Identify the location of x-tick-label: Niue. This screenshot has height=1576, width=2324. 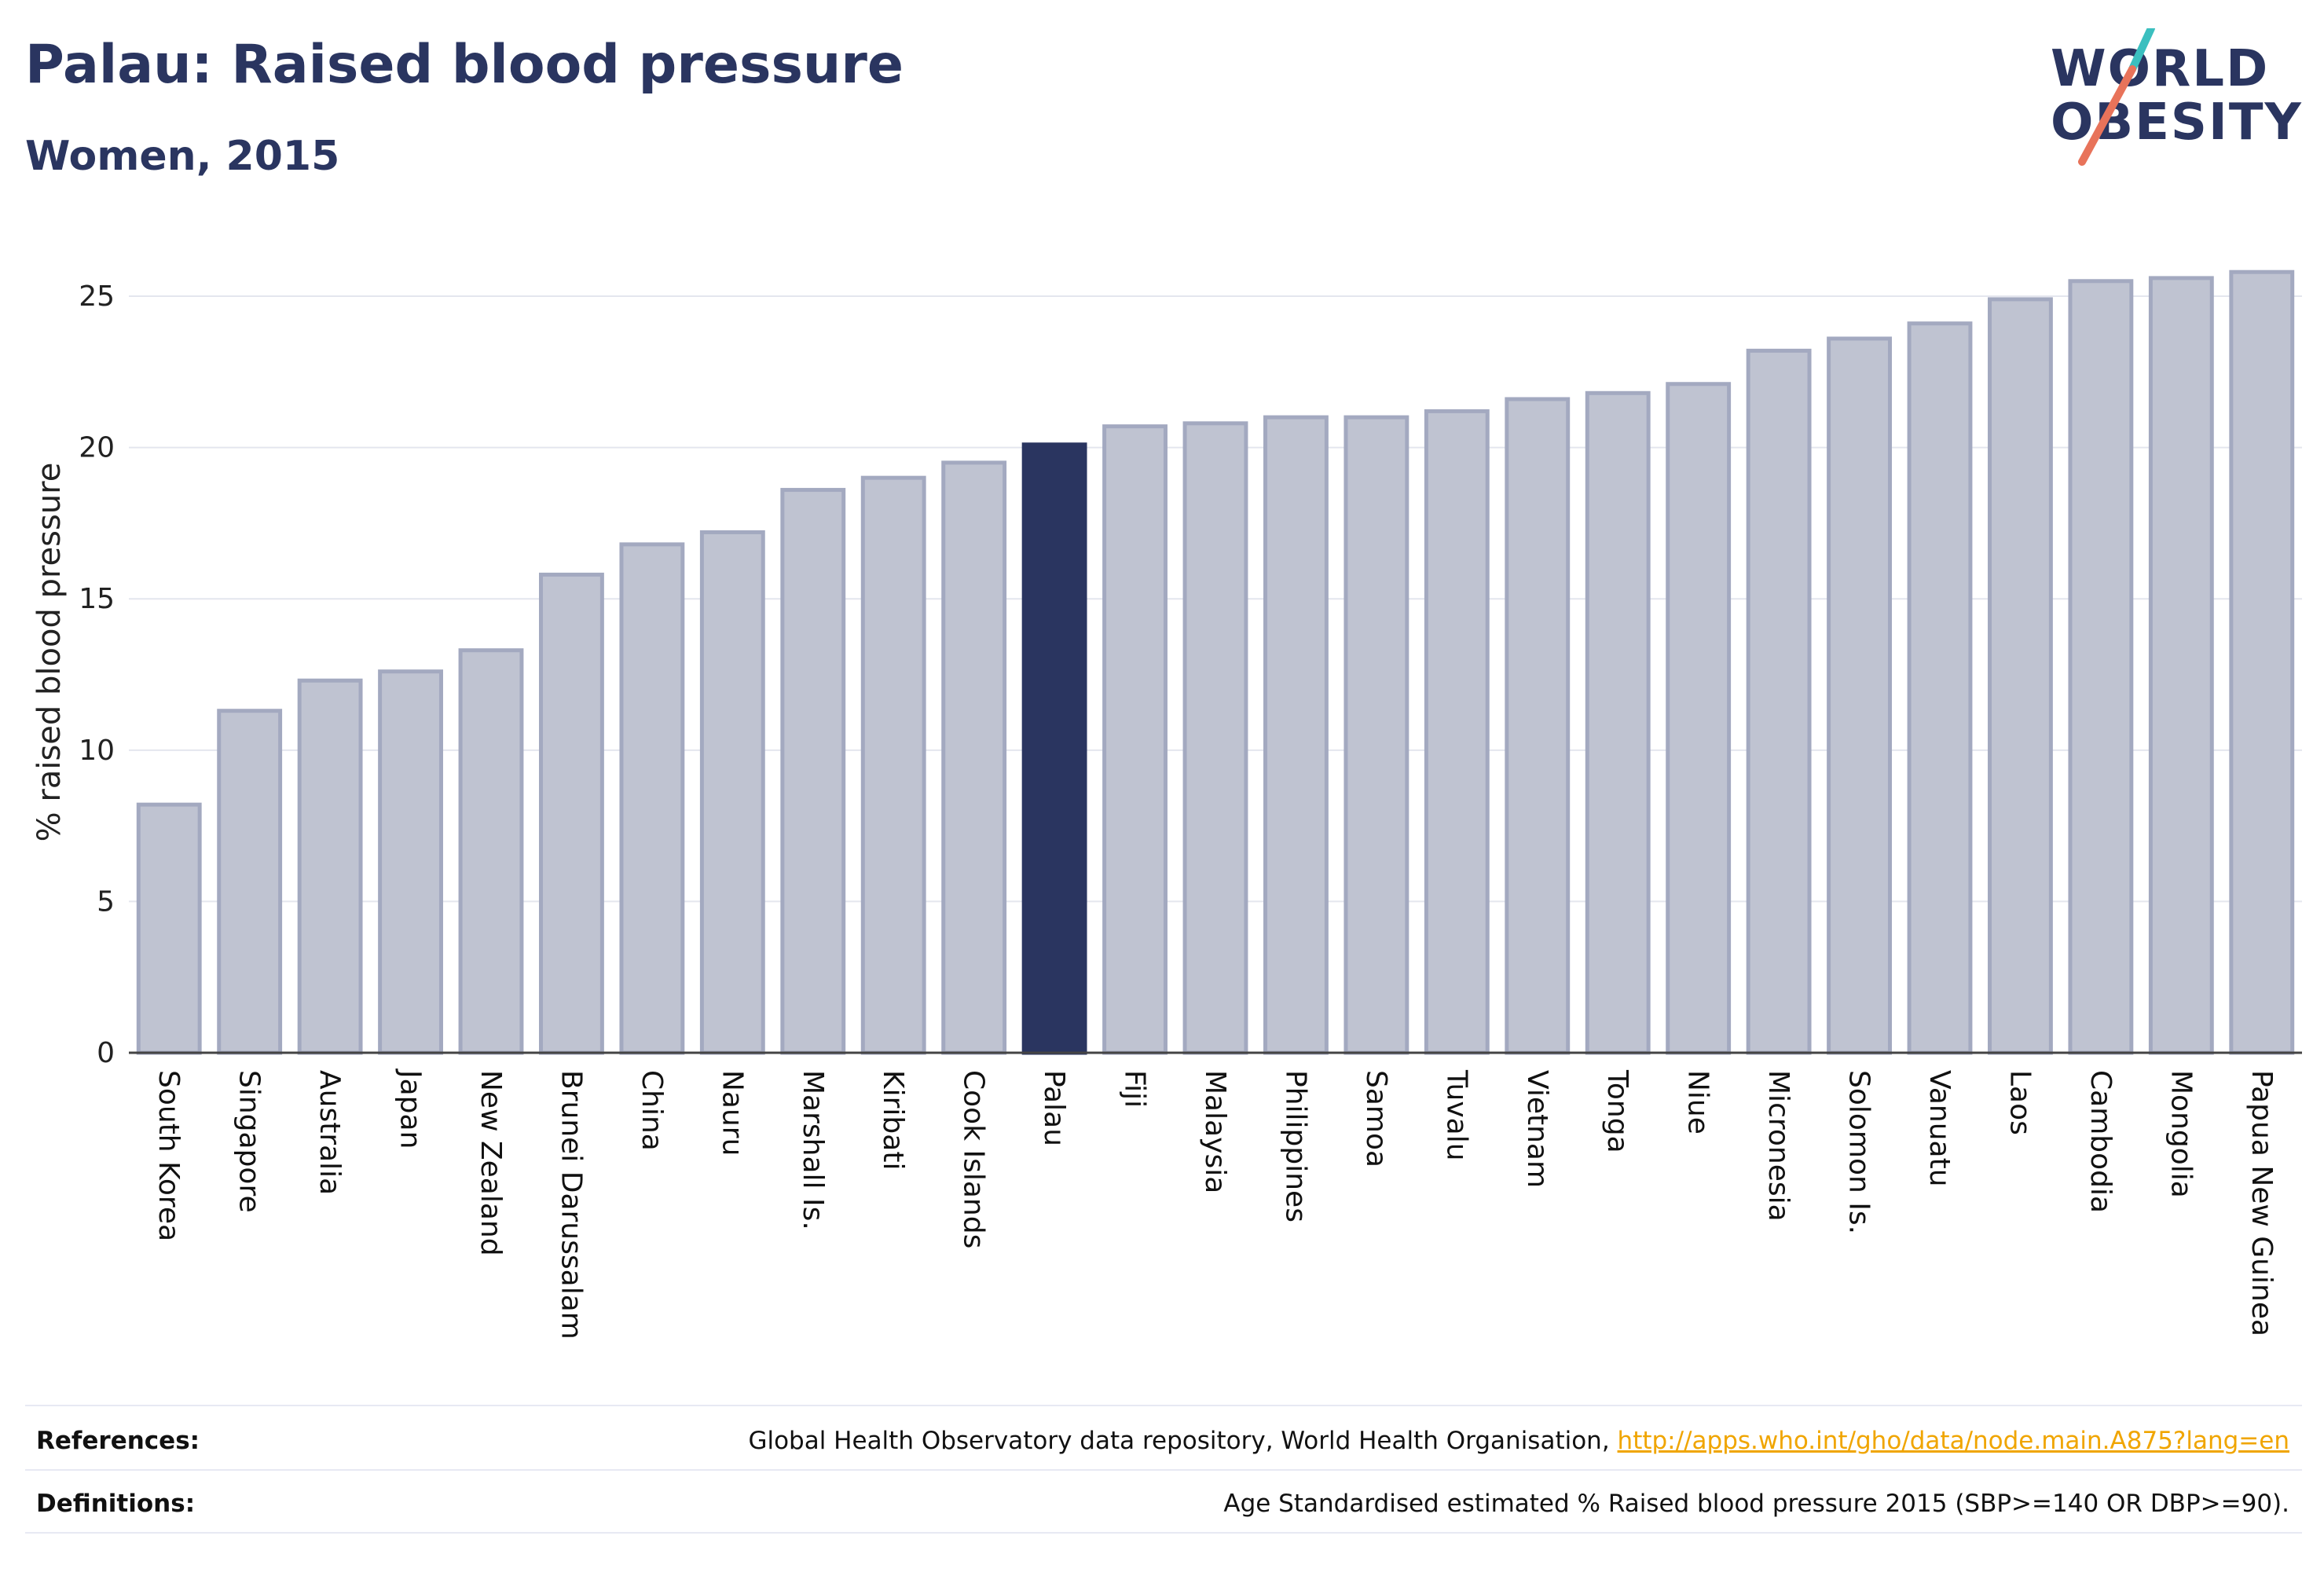
(1698, 1102).